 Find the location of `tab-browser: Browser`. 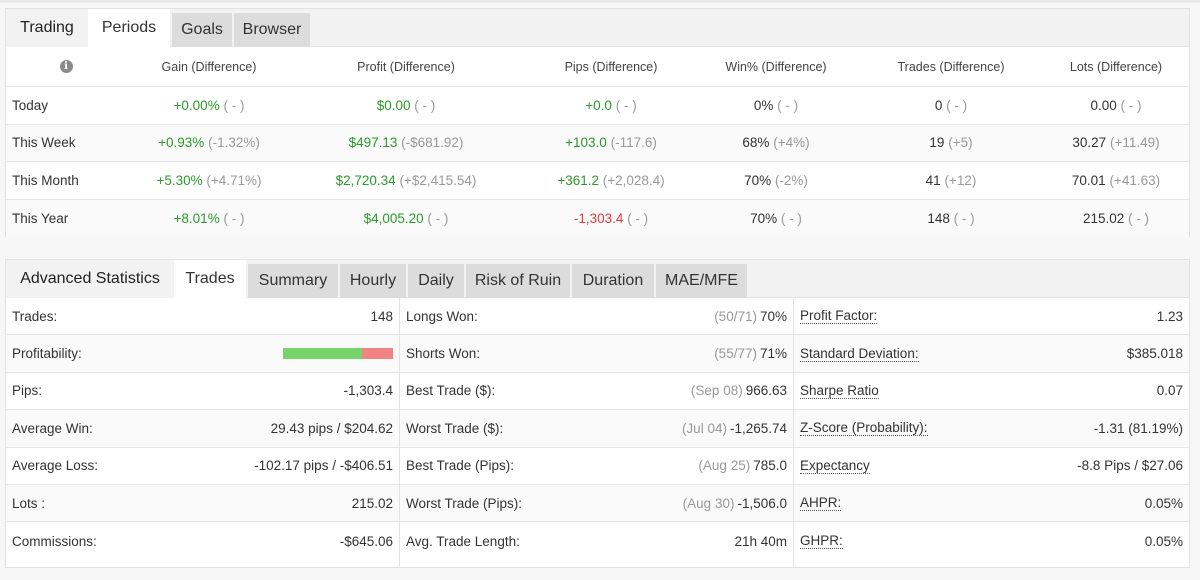

tab-browser: Browser is located at coordinates (272, 30).